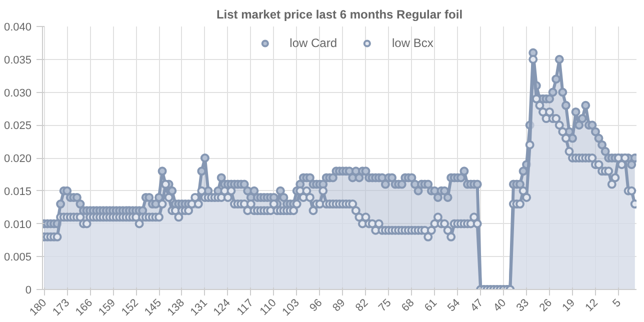 The height and width of the screenshot is (322, 644). What do you see at coordinates (18, 28) in the screenshot?
I see `y-tick-label: 0.040` at bounding box center [18, 28].